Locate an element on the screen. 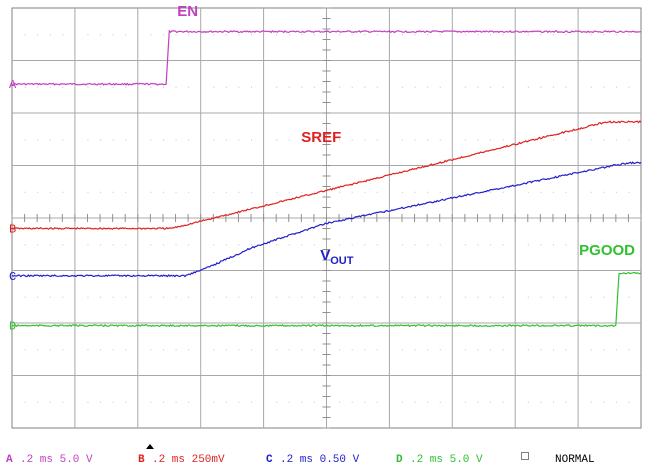 The image size is (653, 470). mode-checkbox-icon is located at coordinates (525, 456).